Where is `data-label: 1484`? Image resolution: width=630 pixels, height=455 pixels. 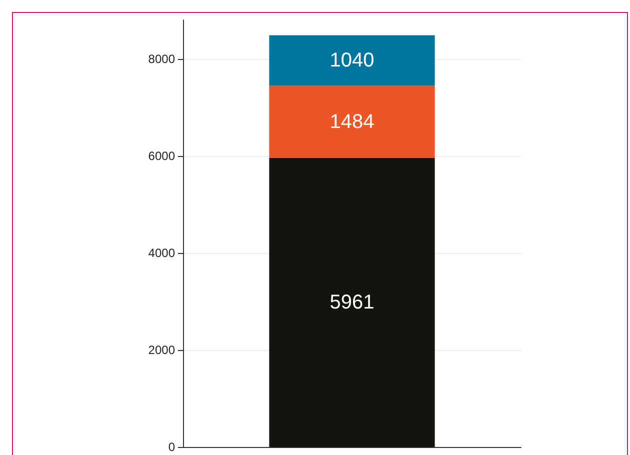 data-label: 1484 is located at coordinates (352, 121).